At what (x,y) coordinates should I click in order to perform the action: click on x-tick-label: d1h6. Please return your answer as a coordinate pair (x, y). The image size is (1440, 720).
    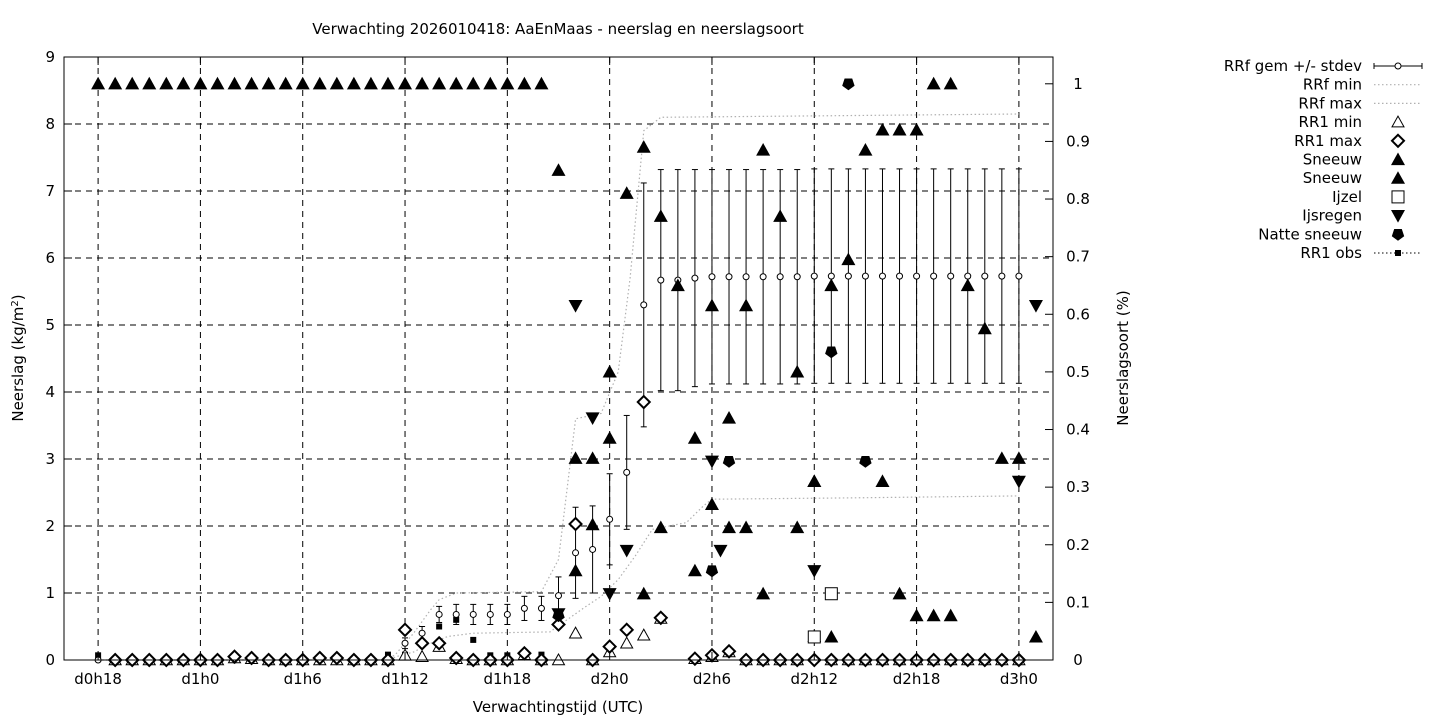
    Looking at the image, I should click on (303, 679).